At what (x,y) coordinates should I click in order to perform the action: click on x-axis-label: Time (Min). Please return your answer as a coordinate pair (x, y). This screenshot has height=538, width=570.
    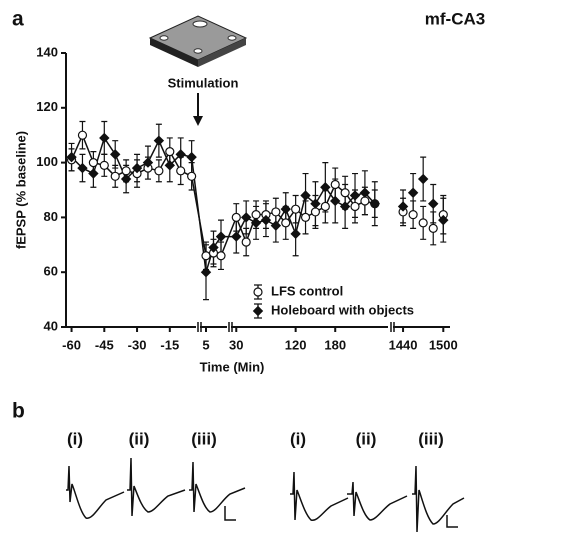
    Looking at the image, I should click on (232, 366).